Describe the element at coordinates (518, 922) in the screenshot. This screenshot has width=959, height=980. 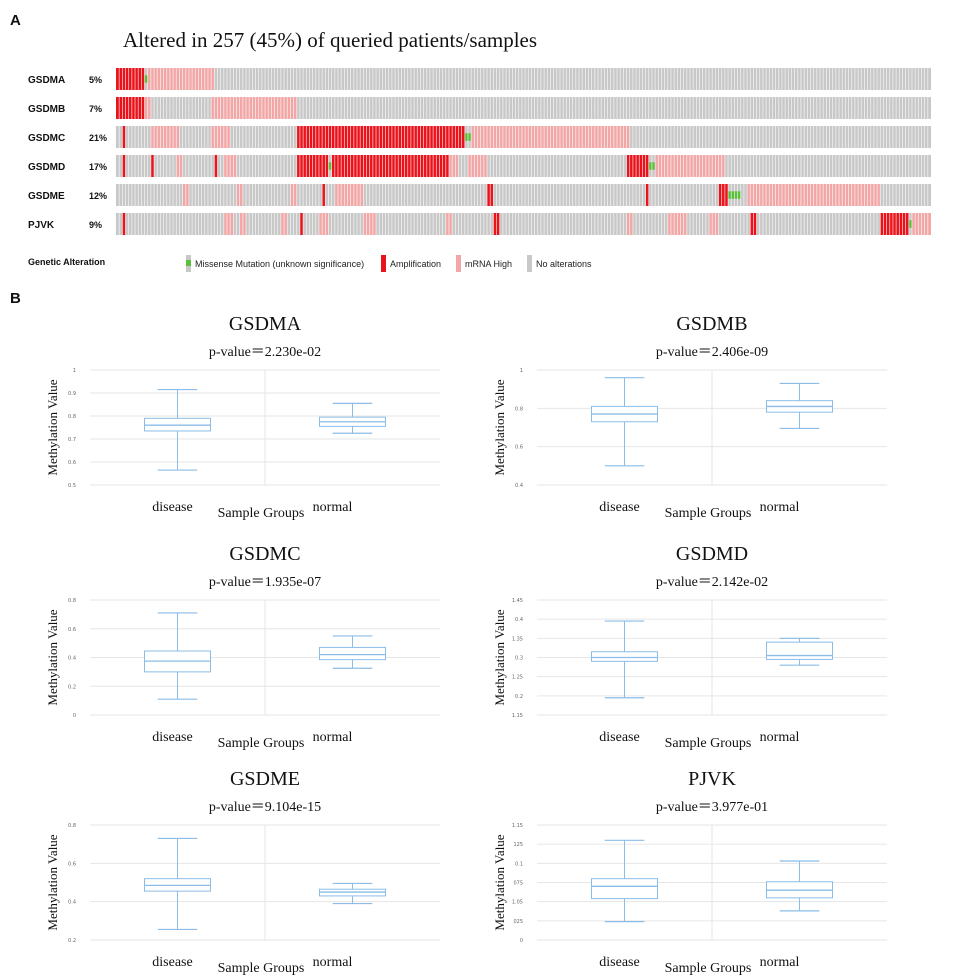
I see `chart-pjvk-ytick-label: 025` at that location.